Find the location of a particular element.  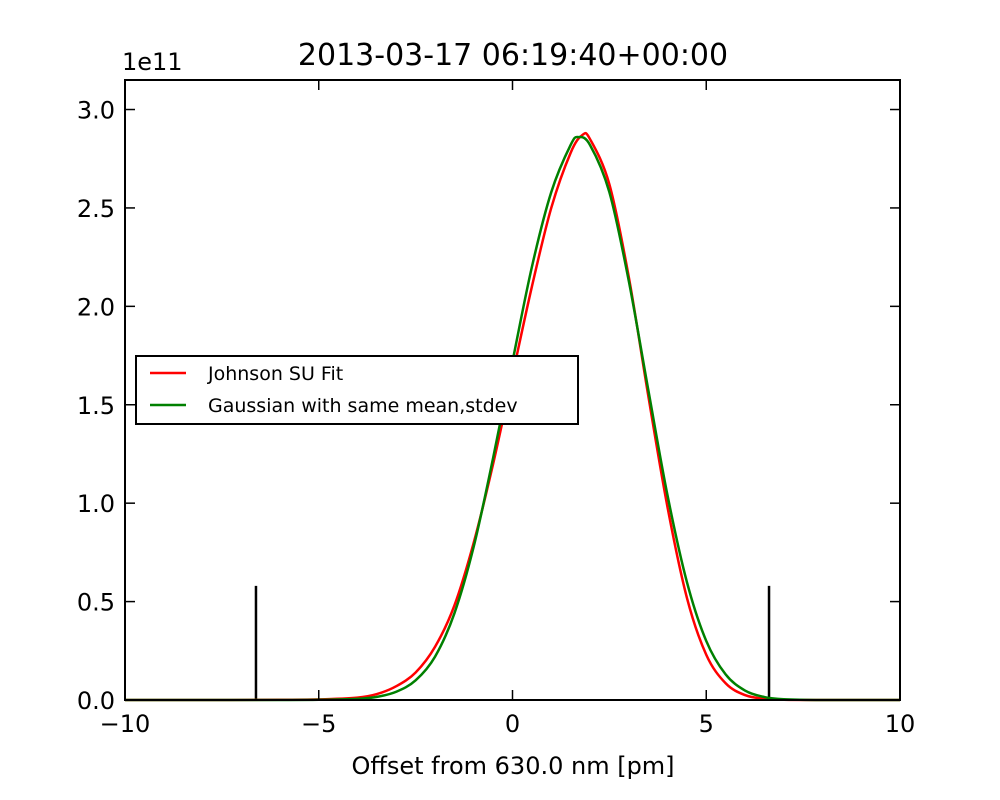

y-tick-label: 3.0 is located at coordinates (96, 111).